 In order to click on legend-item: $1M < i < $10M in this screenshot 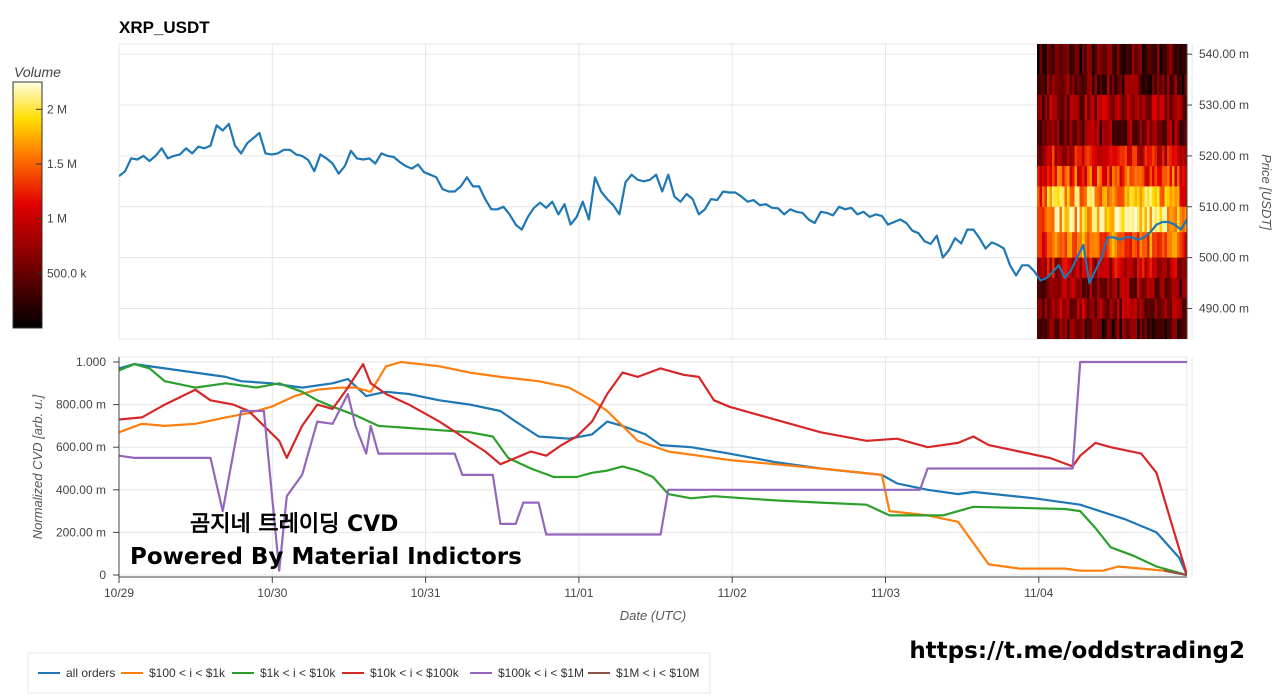, I will do `click(643, 673)`.